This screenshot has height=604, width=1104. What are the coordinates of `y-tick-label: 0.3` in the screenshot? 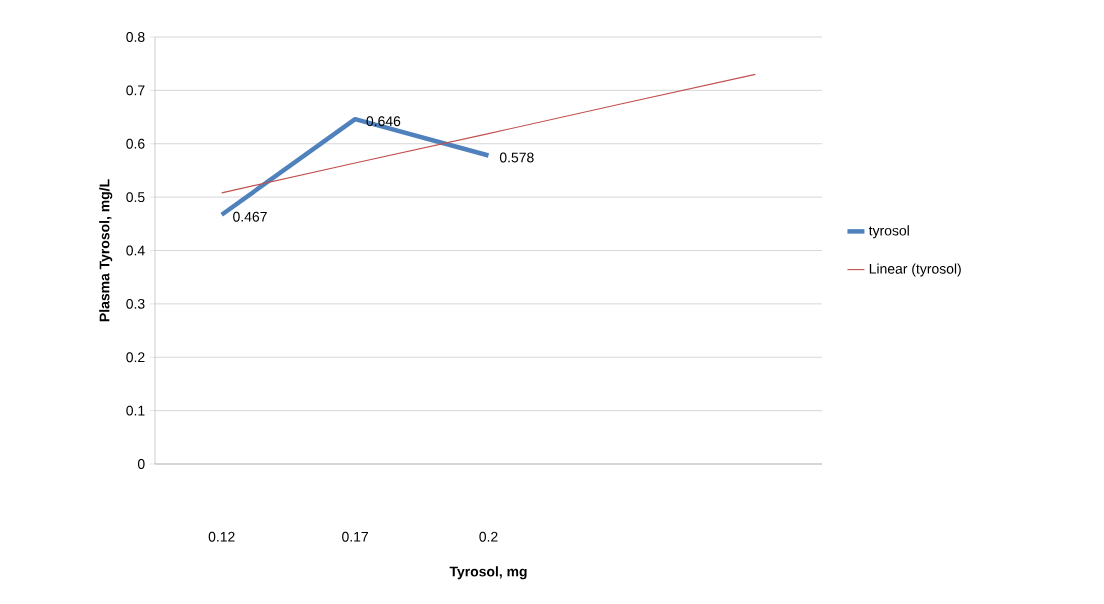 It's located at (135, 303).